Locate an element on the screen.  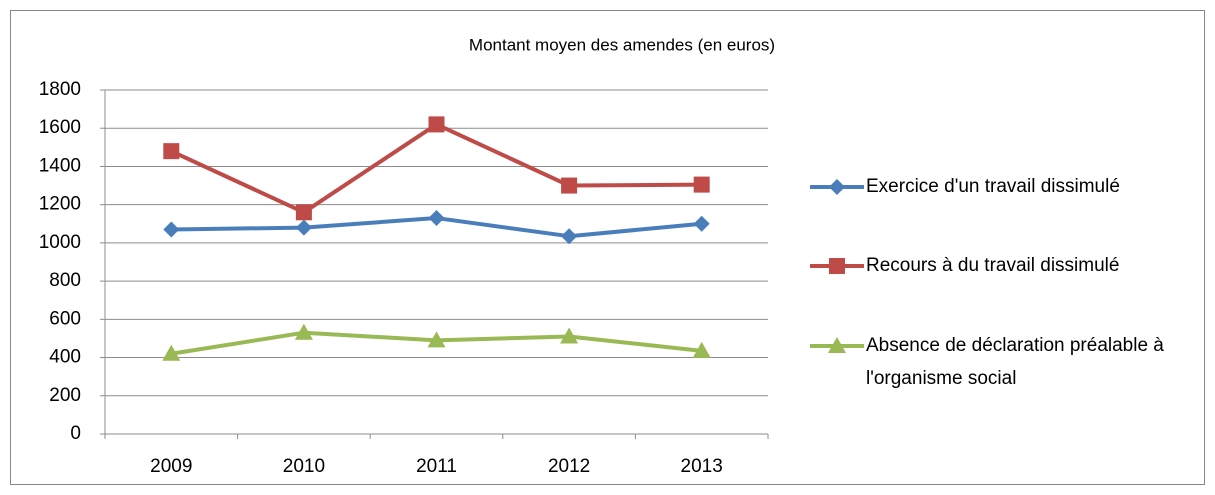
x-tick-label: 2013 is located at coordinates (702, 466).